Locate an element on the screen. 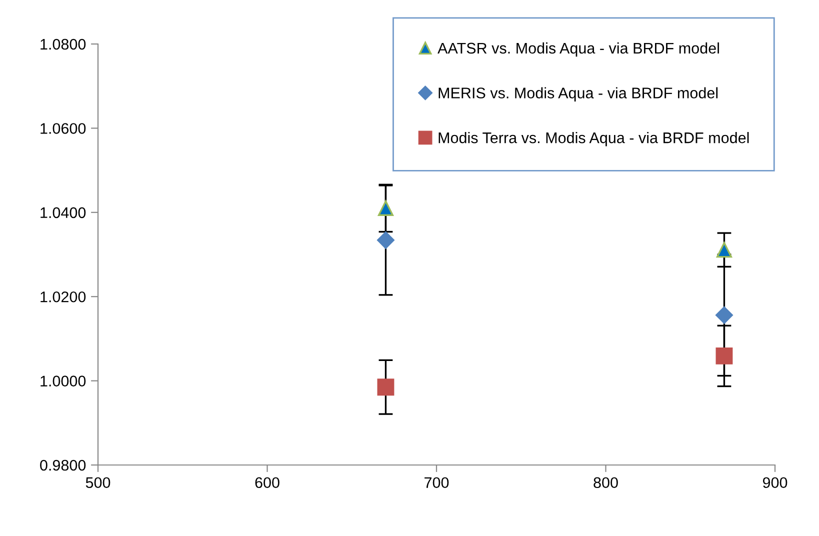 The image size is (819, 536). x-tick-label: 900 is located at coordinates (775, 482).